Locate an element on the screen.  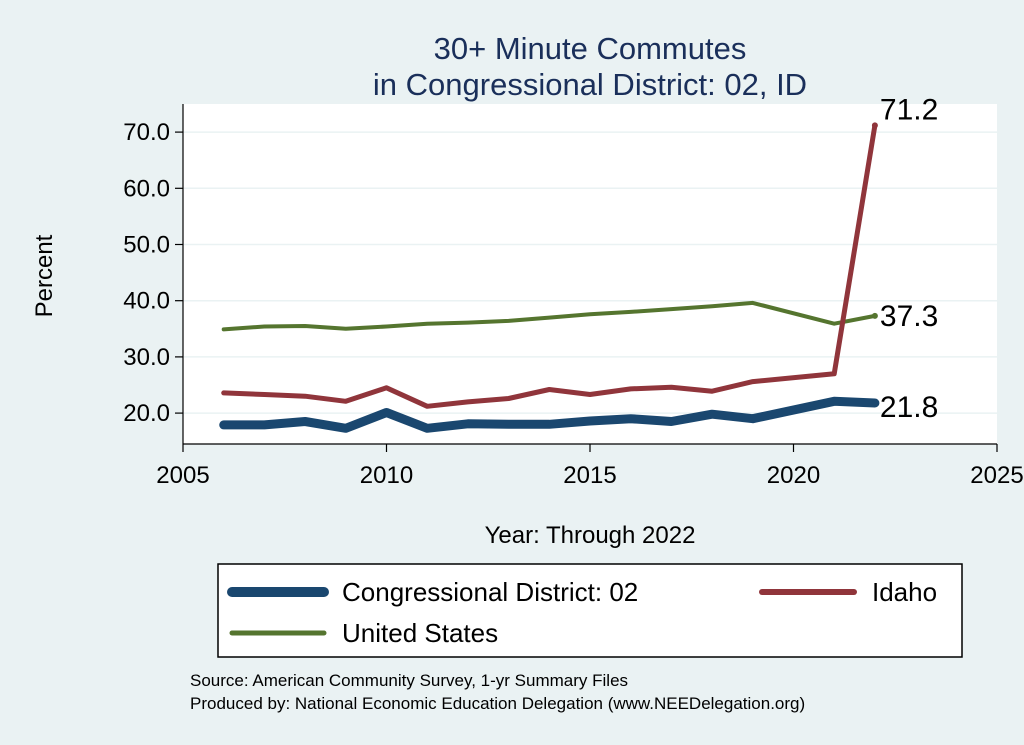
x-axis-title: Year: Through 2022 is located at coordinates (590, 535).